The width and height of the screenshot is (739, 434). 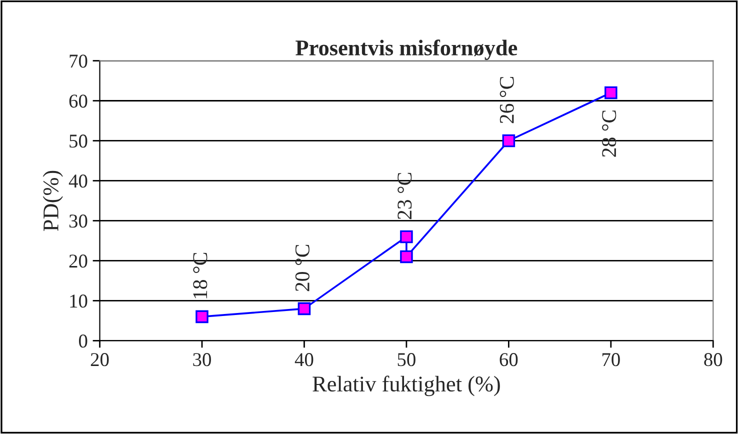 What do you see at coordinates (406, 386) in the screenshot?
I see `x-axis-title: Relativ fuktighet (%)` at bounding box center [406, 386].